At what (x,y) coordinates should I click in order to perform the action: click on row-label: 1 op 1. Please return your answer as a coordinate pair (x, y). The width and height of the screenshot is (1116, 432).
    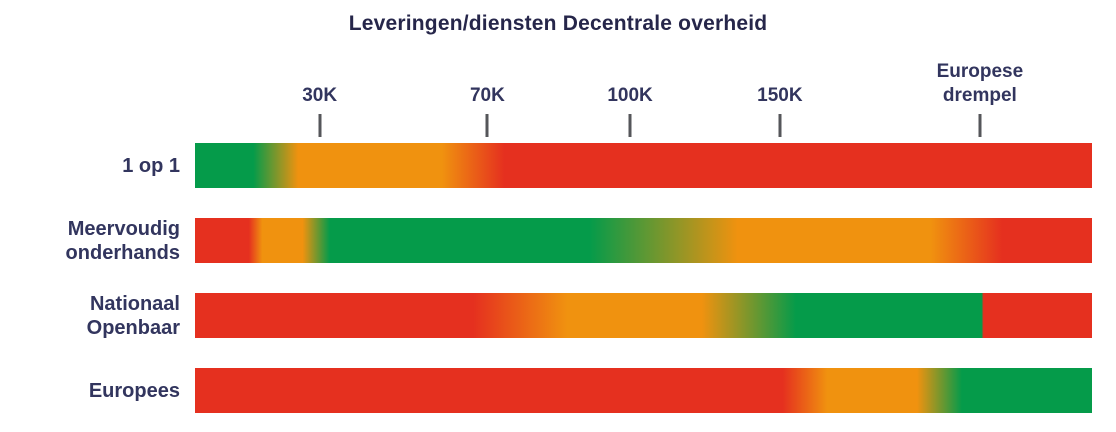
    Looking at the image, I should click on (151, 165).